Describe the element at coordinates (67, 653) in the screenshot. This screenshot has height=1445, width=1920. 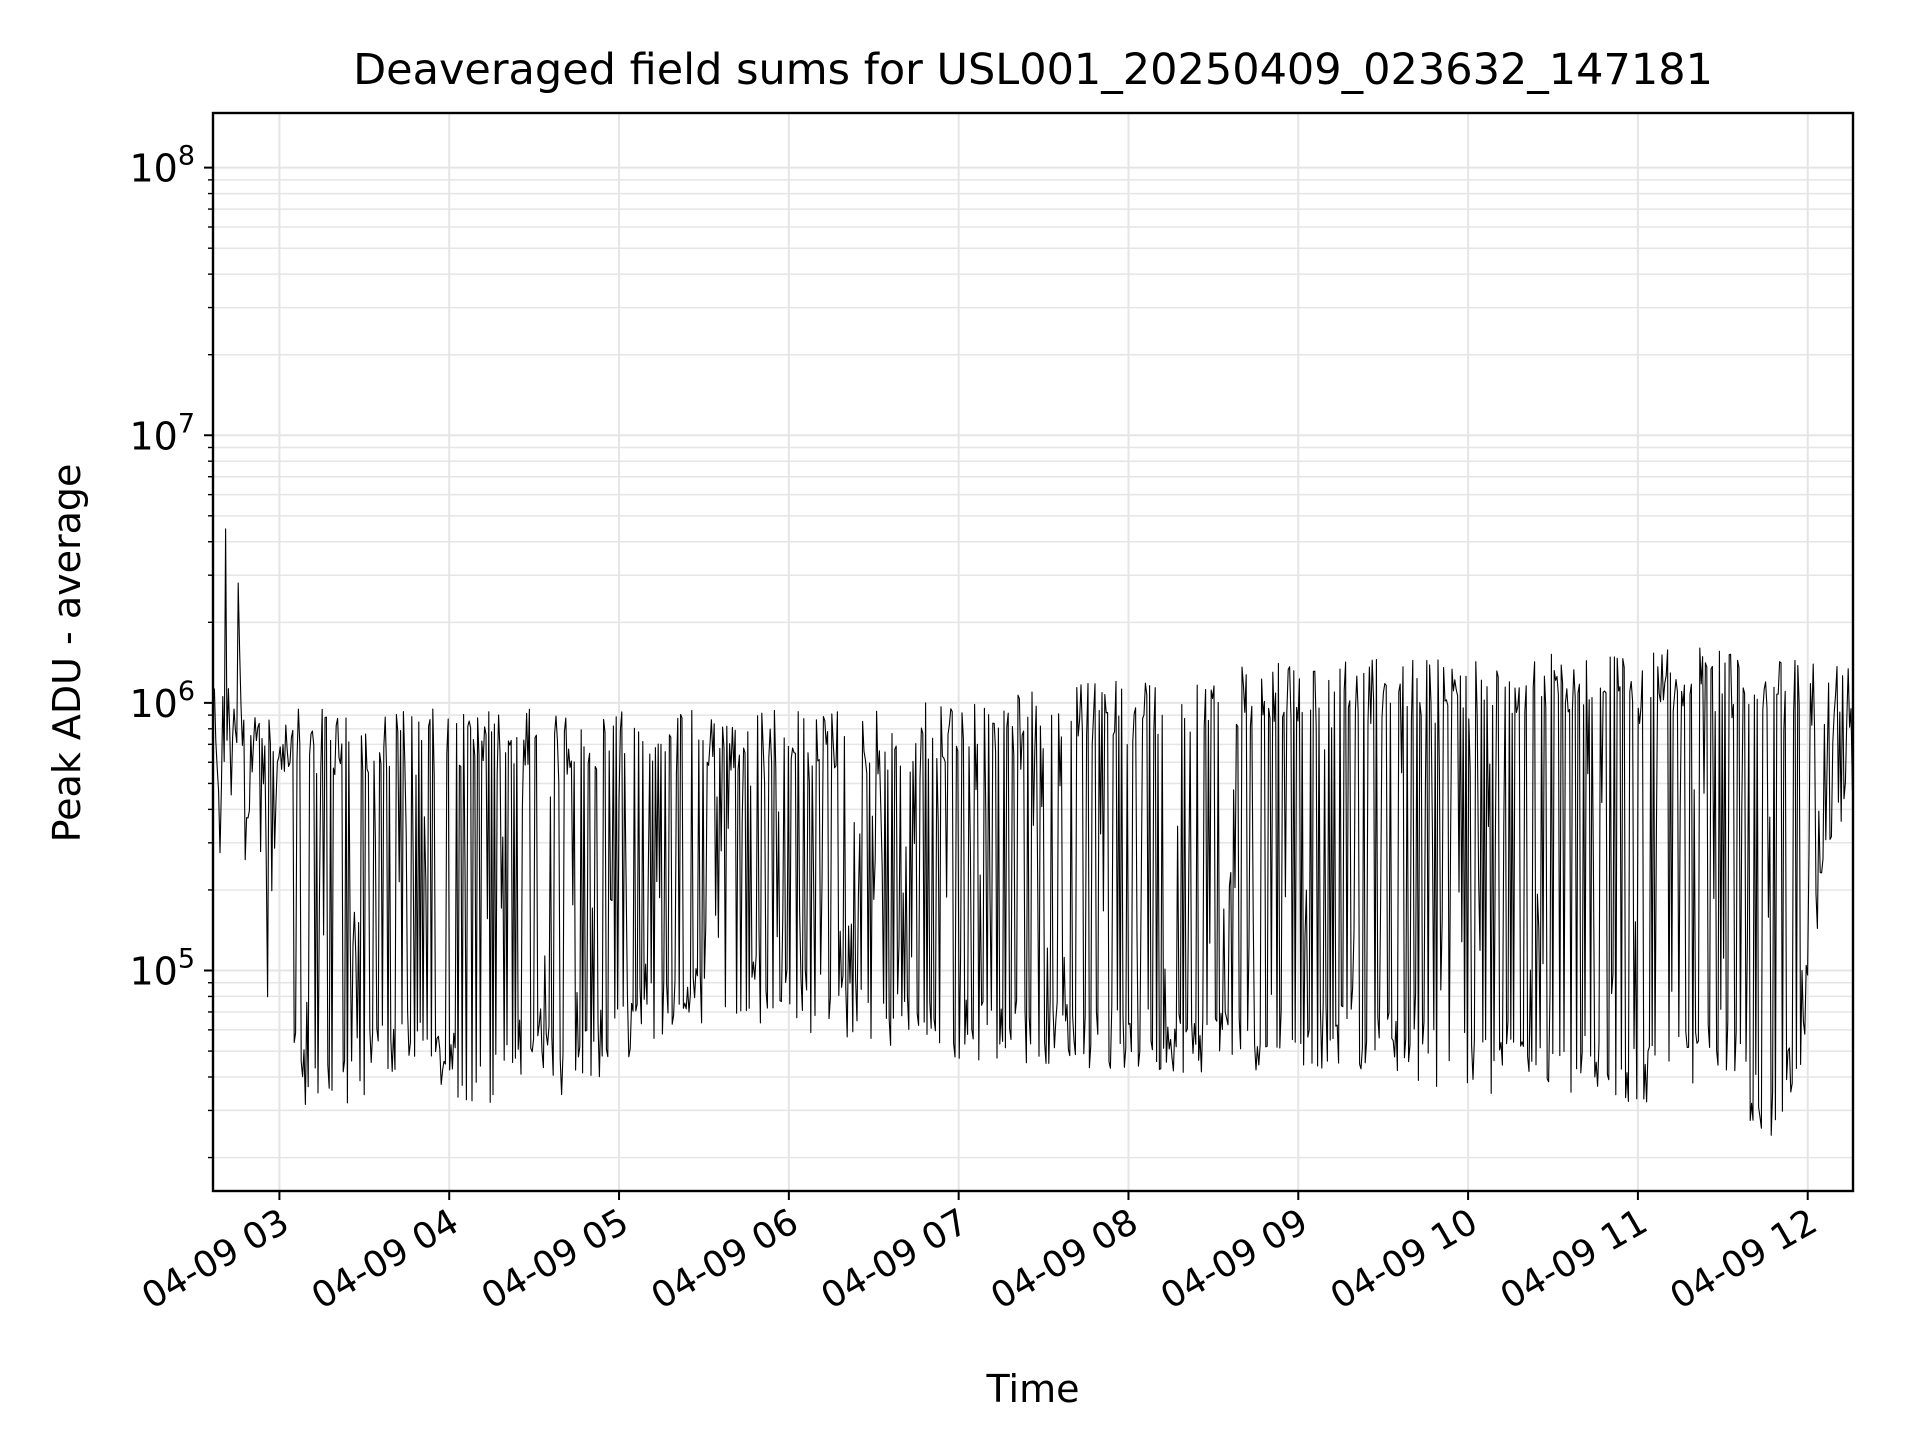
I see `y-axis-label: Peak ADU - average` at that location.